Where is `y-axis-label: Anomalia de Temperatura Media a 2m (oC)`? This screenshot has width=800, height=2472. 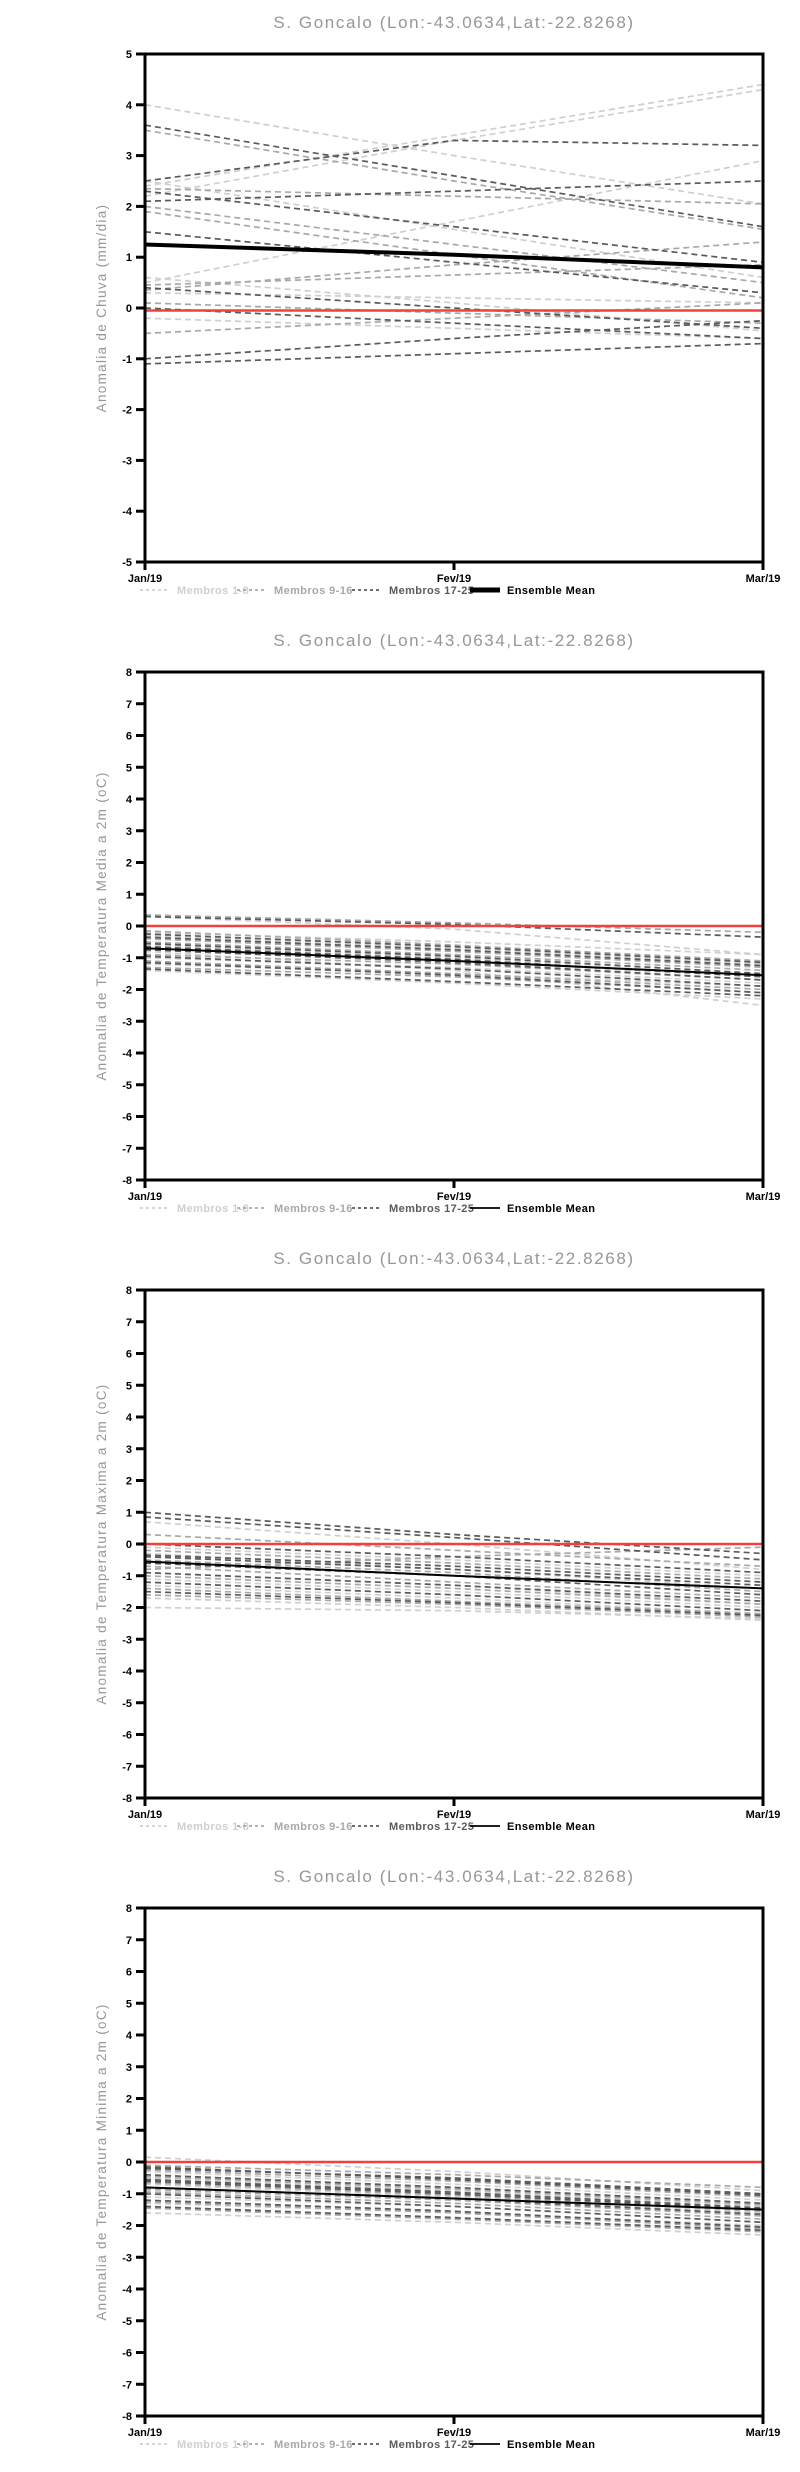 y-axis-label: Anomalia de Temperatura Media a 2m (oC) is located at coordinates (101, 925).